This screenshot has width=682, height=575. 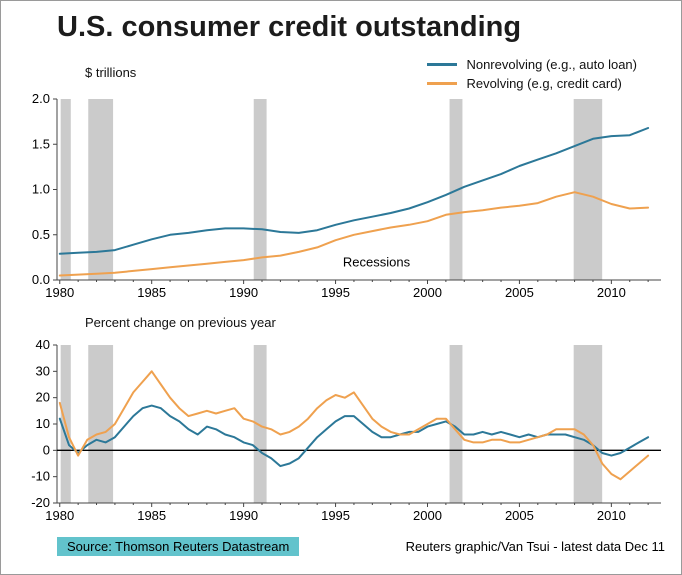 What do you see at coordinates (43, 423) in the screenshot?
I see `svg-text: 10` at bounding box center [43, 423].